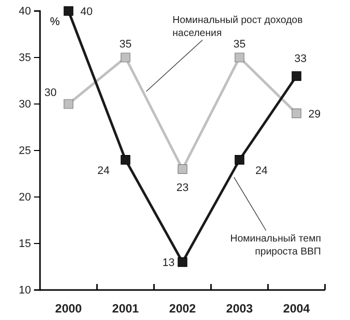 The image size is (350, 320). What do you see at coordinates (275, 246) in the screenshot?
I see `text: Номинальный темп прироста ВВП` at bounding box center [275, 246].